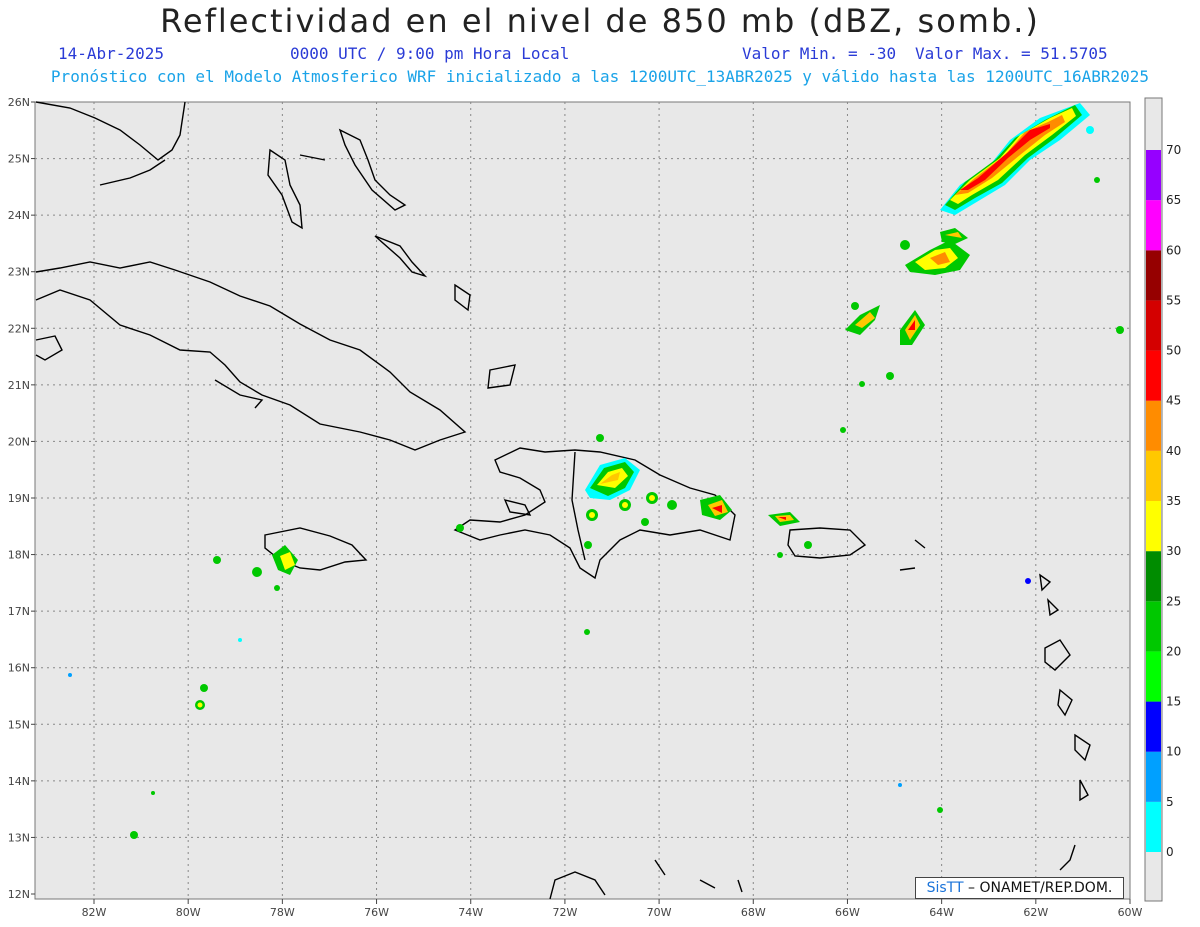 The height and width of the screenshot is (927, 1200). I want to click on colorbar-tick-label: 25, so click(1173, 601).